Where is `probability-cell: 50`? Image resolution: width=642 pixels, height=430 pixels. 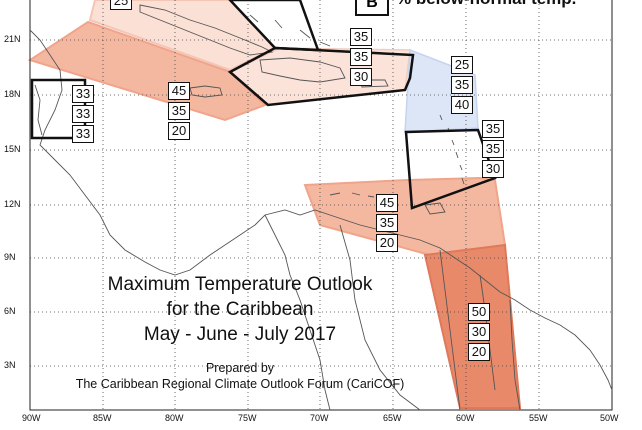
probability-cell: 50 is located at coordinates (479, 312).